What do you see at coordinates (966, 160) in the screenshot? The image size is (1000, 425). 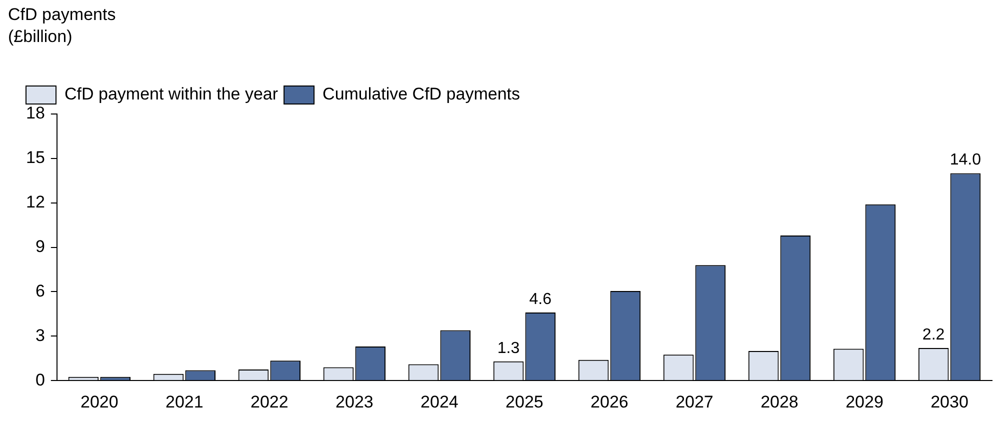 I see `data-label: 14.0` at bounding box center [966, 160].